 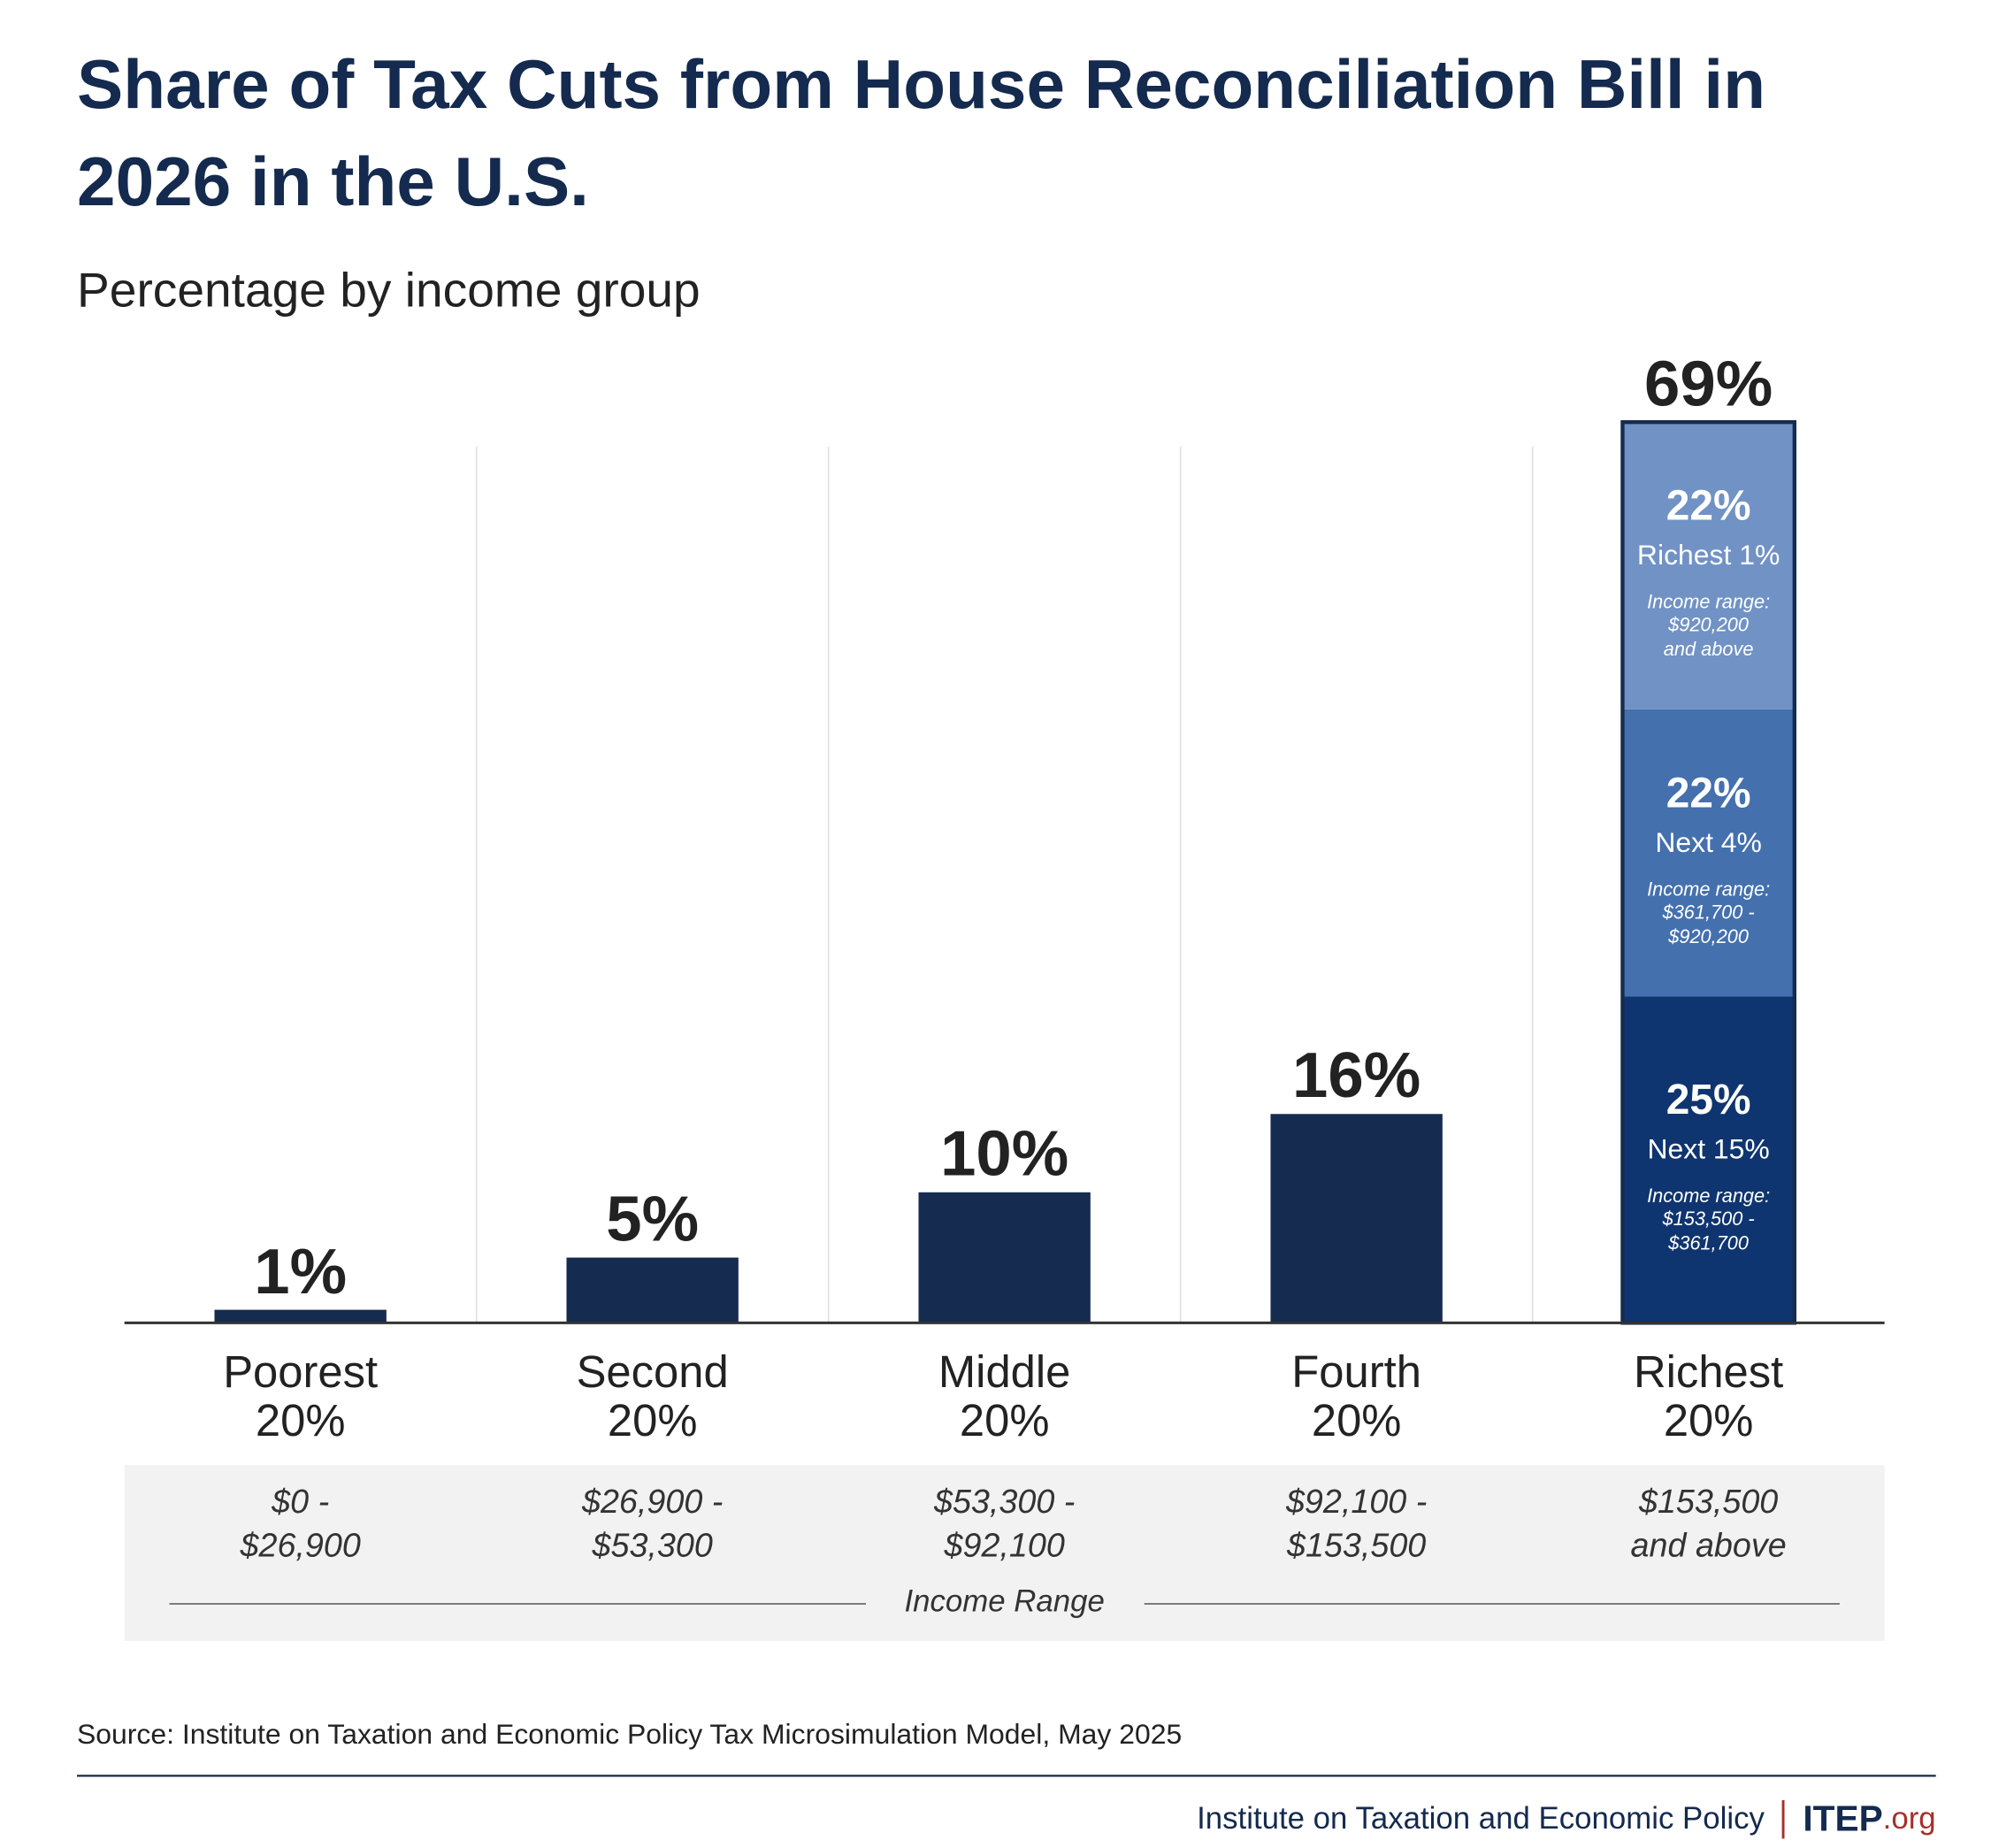 What do you see at coordinates (1004, 1602) in the screenshot?
I see `income-range-label: Income Range` at bounding box center [1004, 1602].